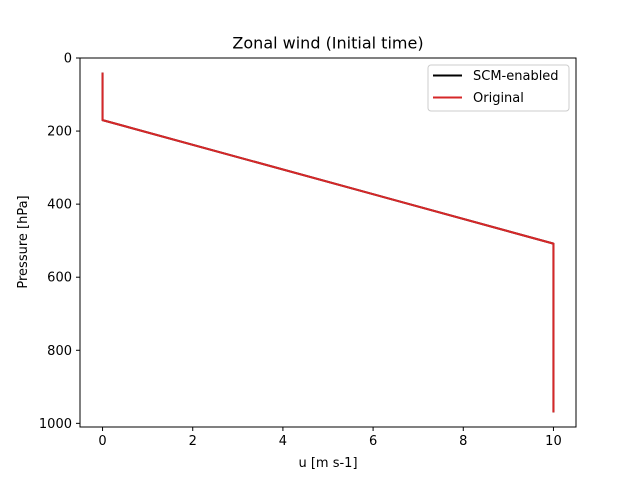 The width and height of the screenshot is (640, 480). I want to click on x-tick-label: 4, so click(283, 441).